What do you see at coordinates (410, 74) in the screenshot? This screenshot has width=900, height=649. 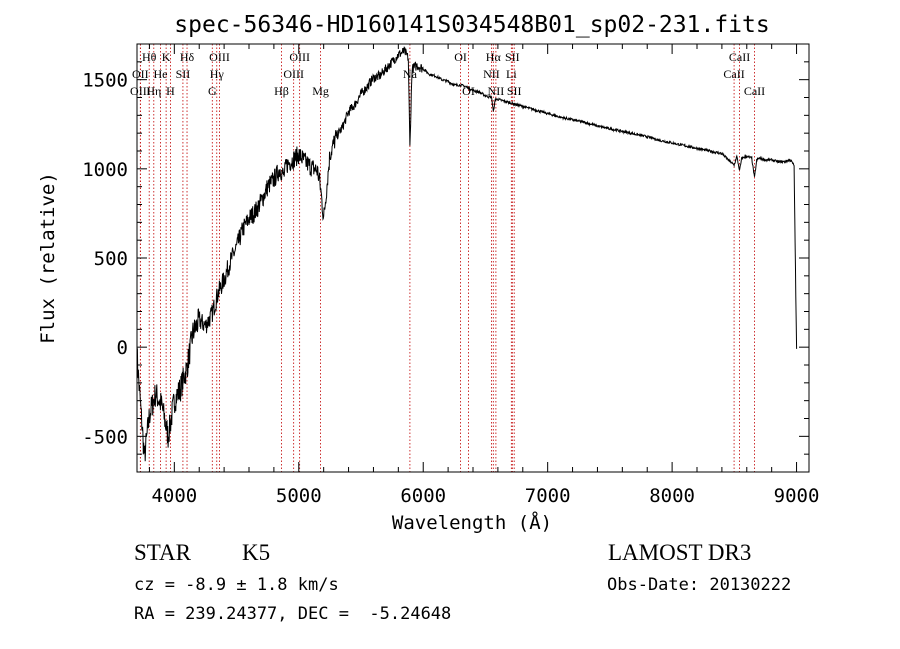 I see `marker-label: Na` at bounding box center [410, 74].